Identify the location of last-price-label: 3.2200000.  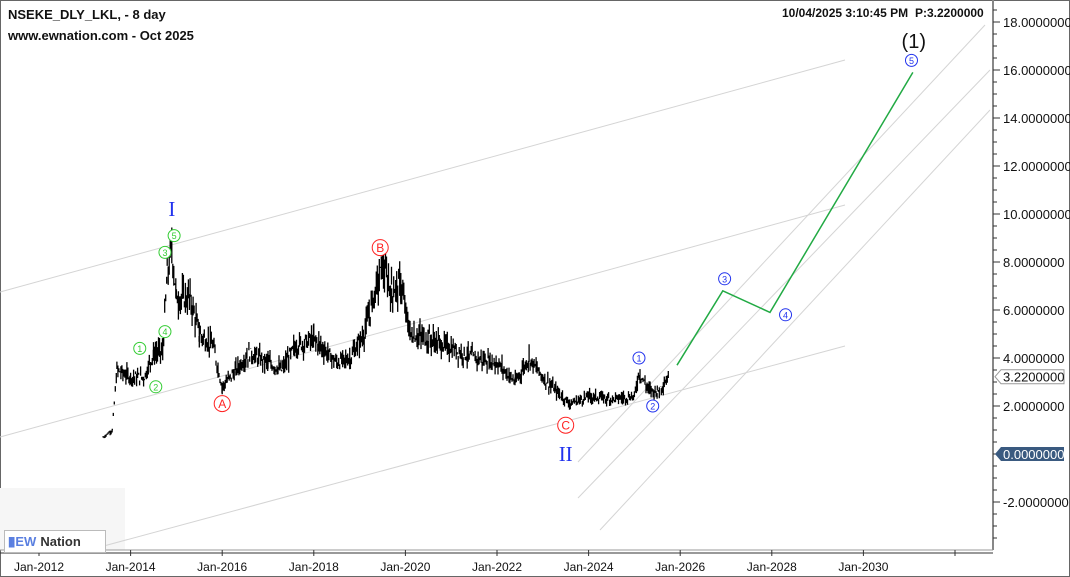
(1033, 377).